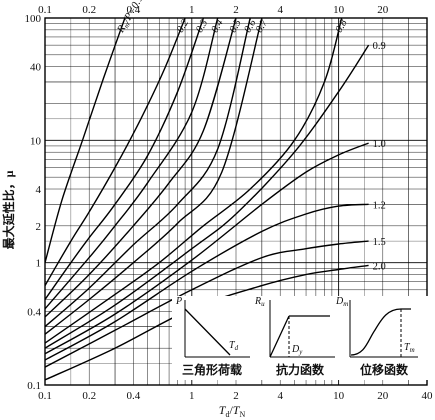 The image size is (435, 420). What do you see at coordinates (85, 140) in the screenshot?
I see `curve-series-0.1` at bounding box center [85, 140].